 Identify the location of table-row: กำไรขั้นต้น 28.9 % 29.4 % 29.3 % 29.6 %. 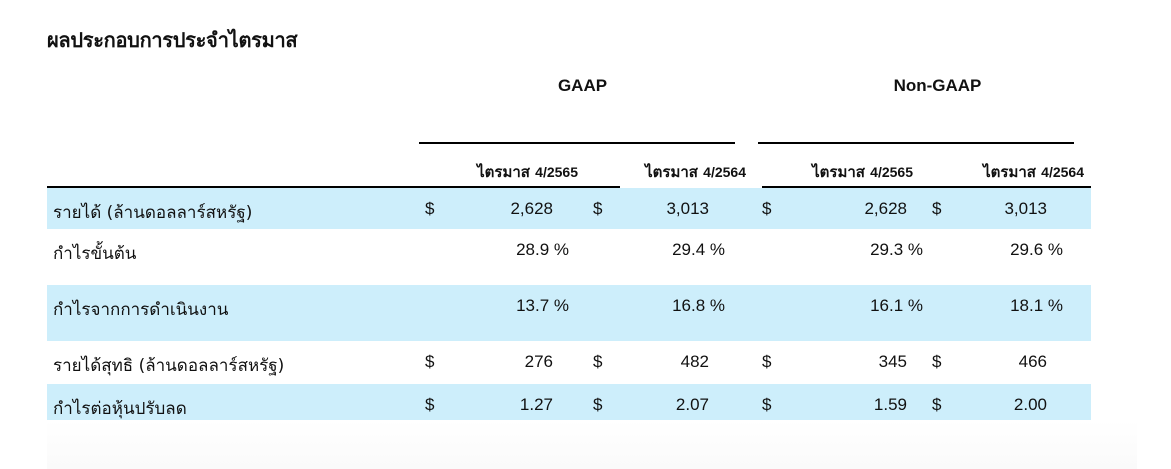
(569, 257).